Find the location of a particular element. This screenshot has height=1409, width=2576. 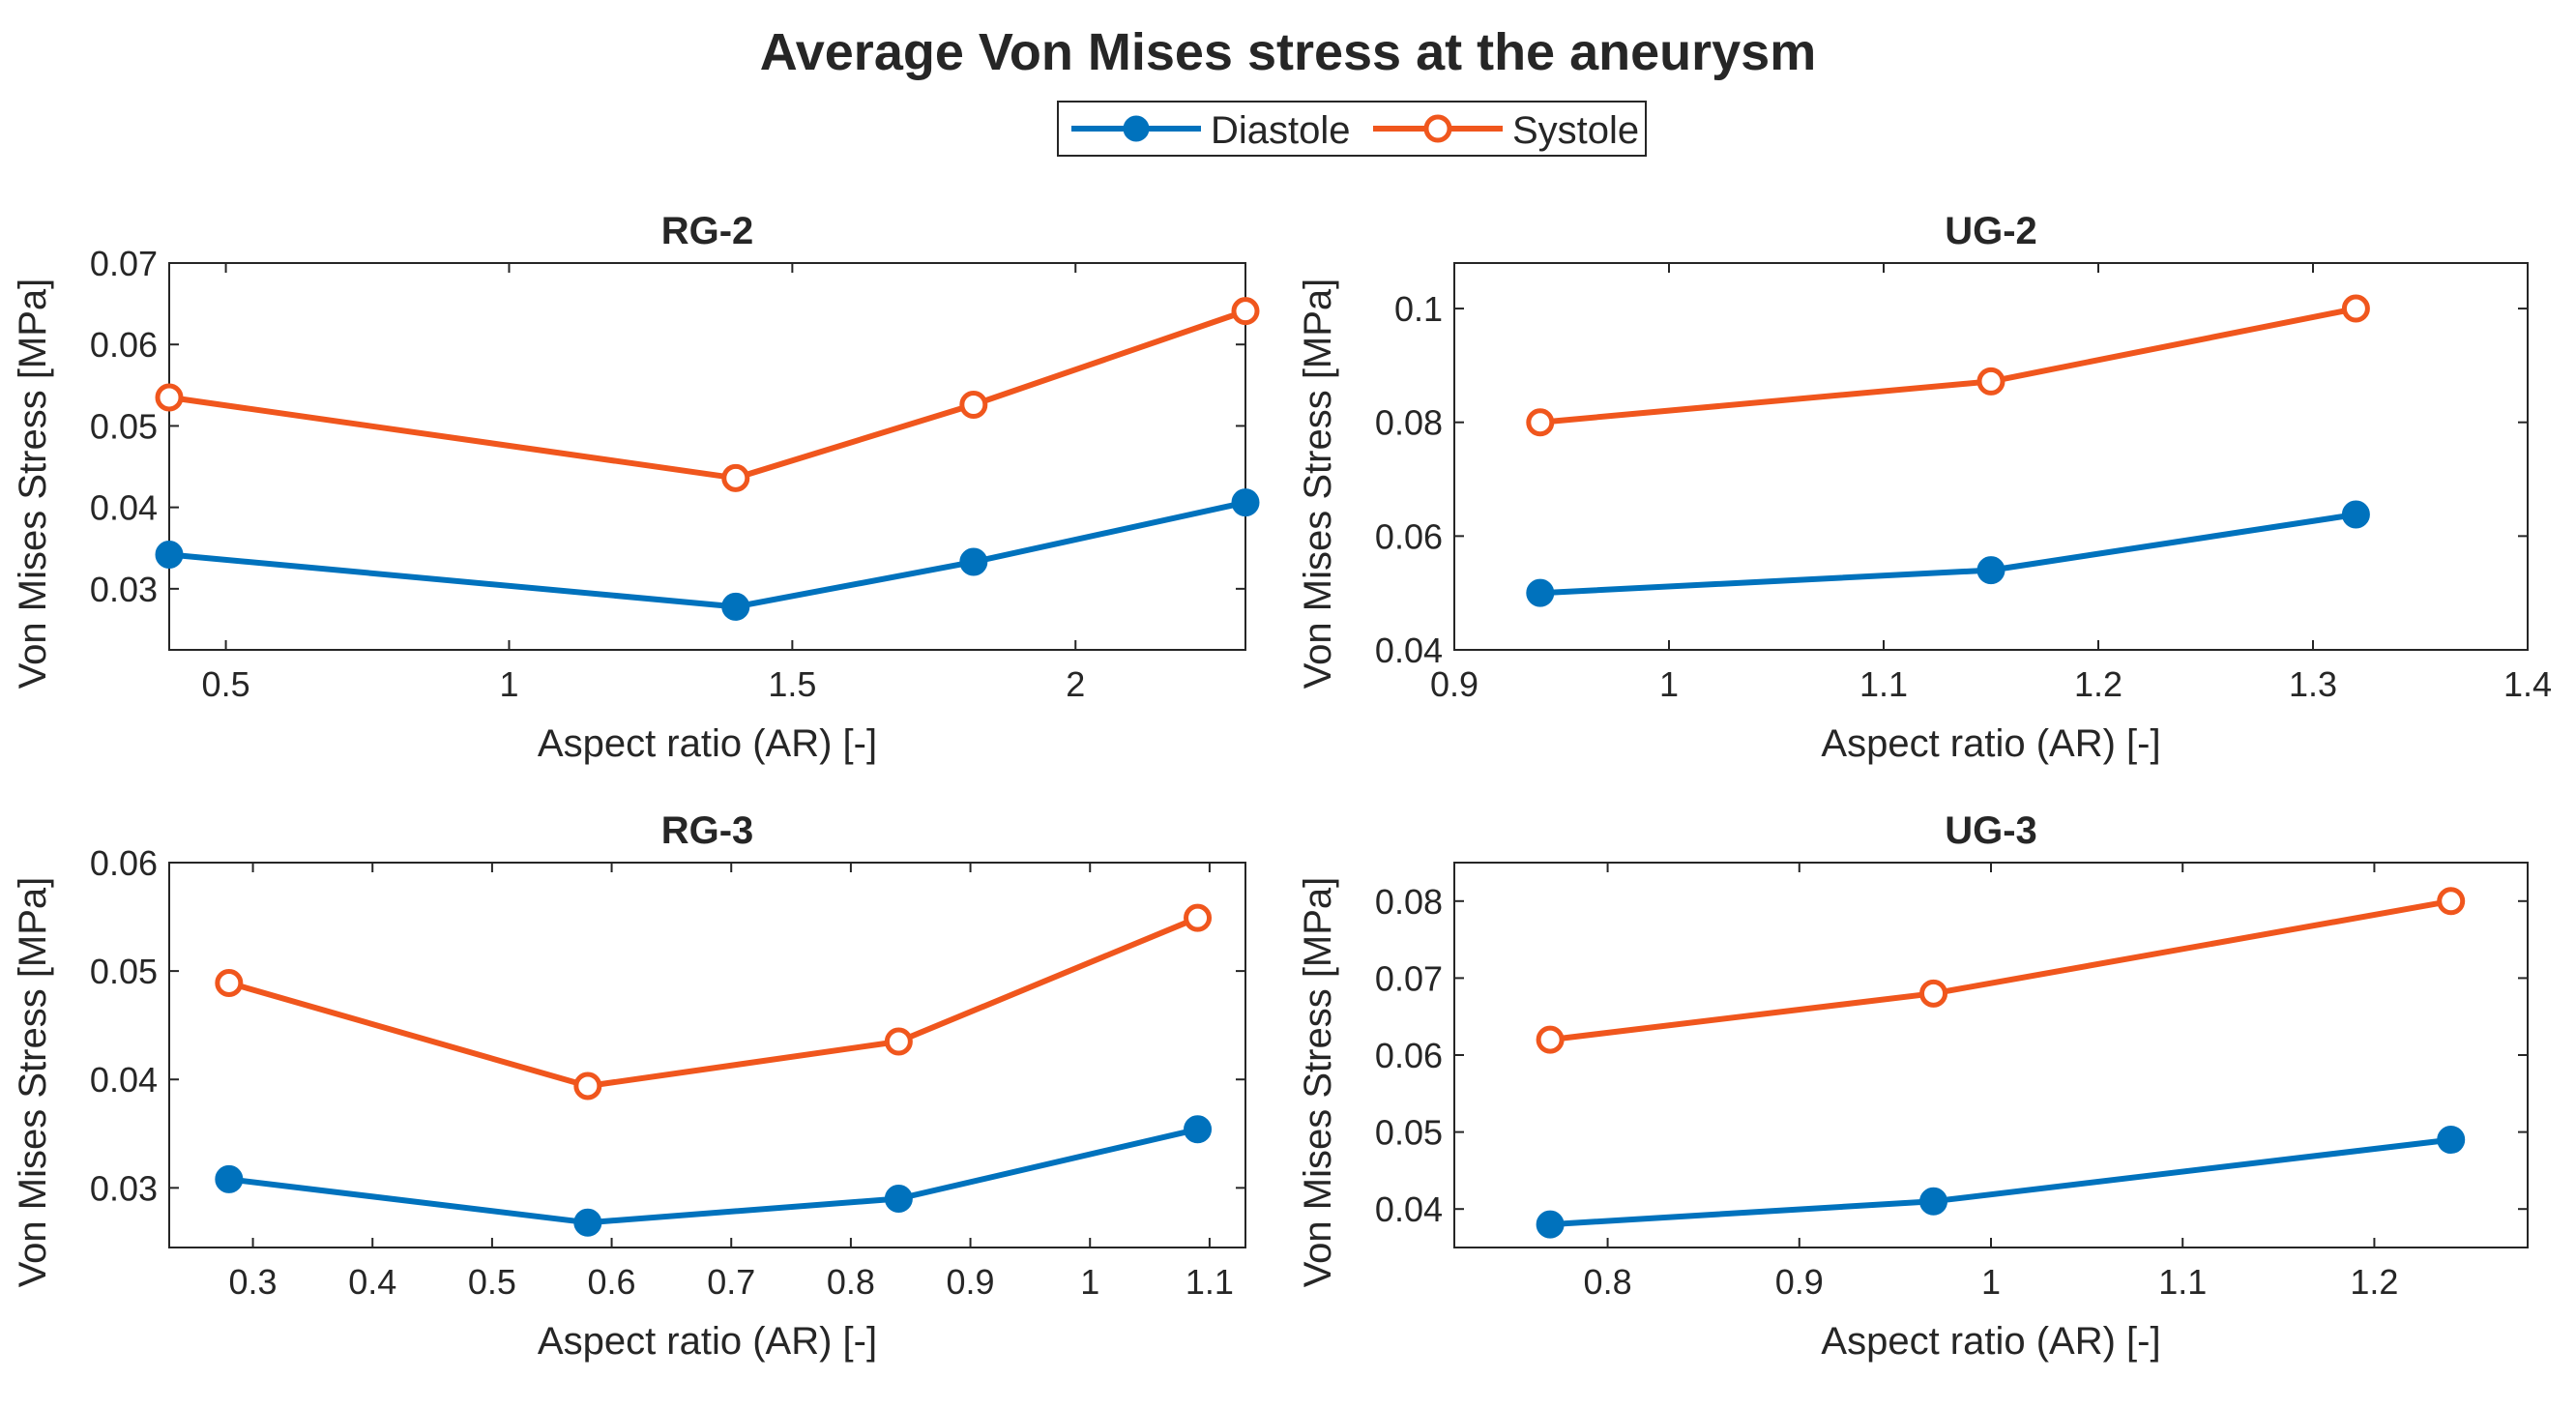

x-tick-label-rg-3-5: 0.8 is located at coordinates (851, 1282).